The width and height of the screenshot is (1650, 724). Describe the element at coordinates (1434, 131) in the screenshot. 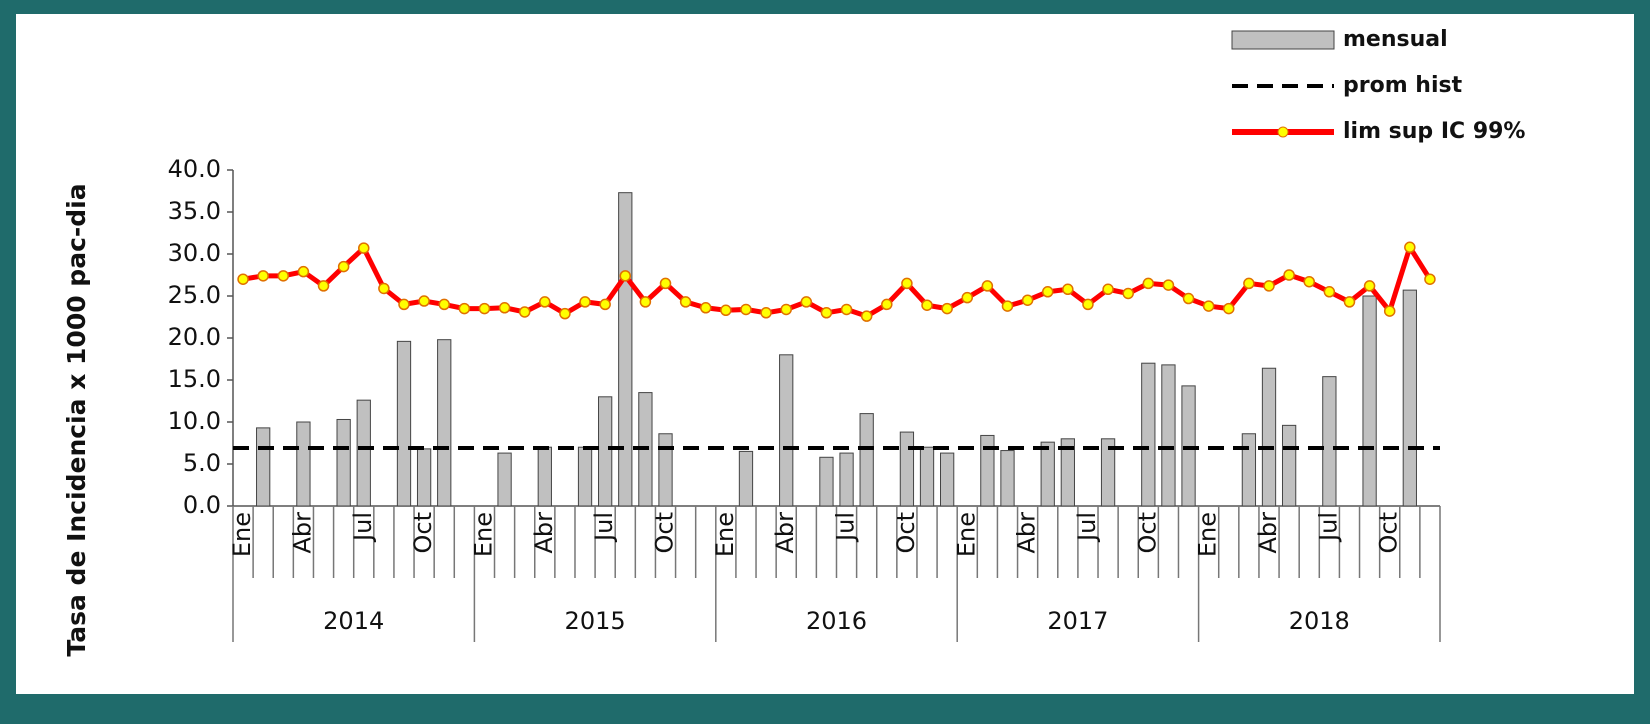

I see `legend-label: lim sup IC 99%` at that location.